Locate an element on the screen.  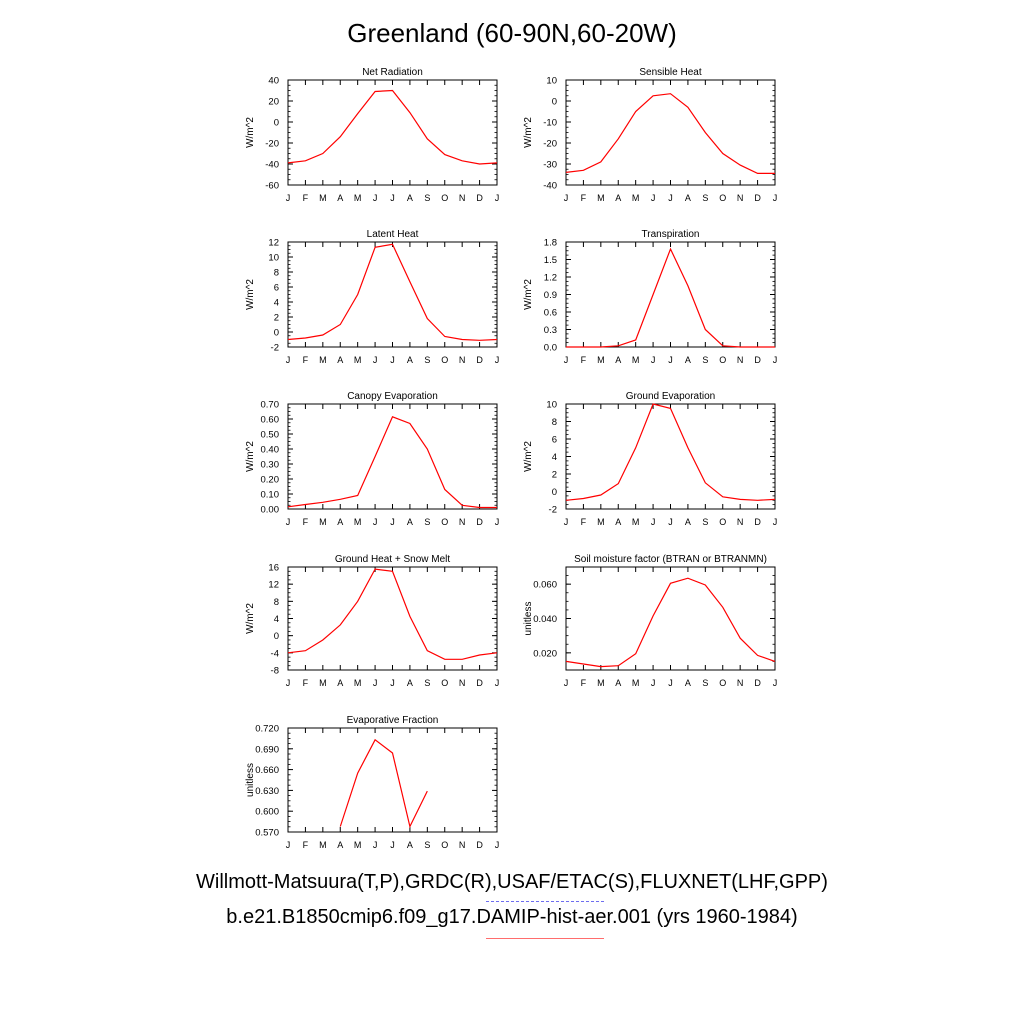
y-tick-label: 0.20 is located at coordinates (270, 480).